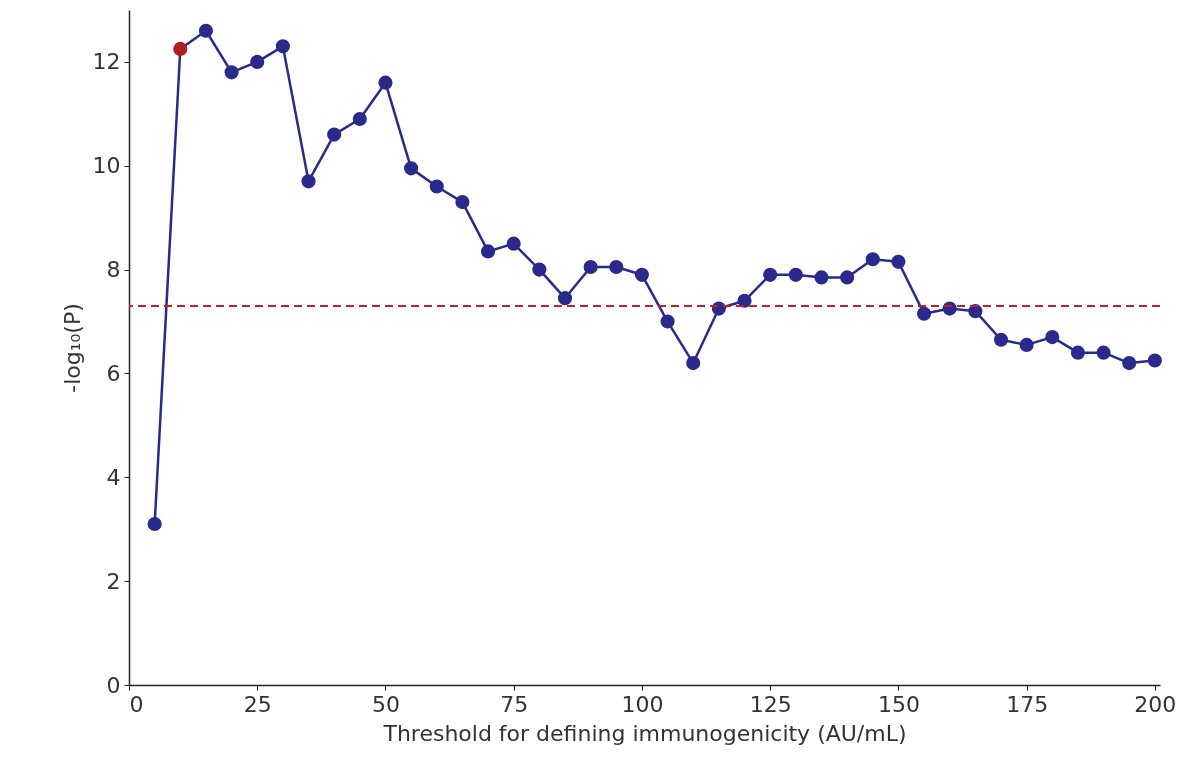  I want to click on x-tick-label: 75, so click(514, 704).